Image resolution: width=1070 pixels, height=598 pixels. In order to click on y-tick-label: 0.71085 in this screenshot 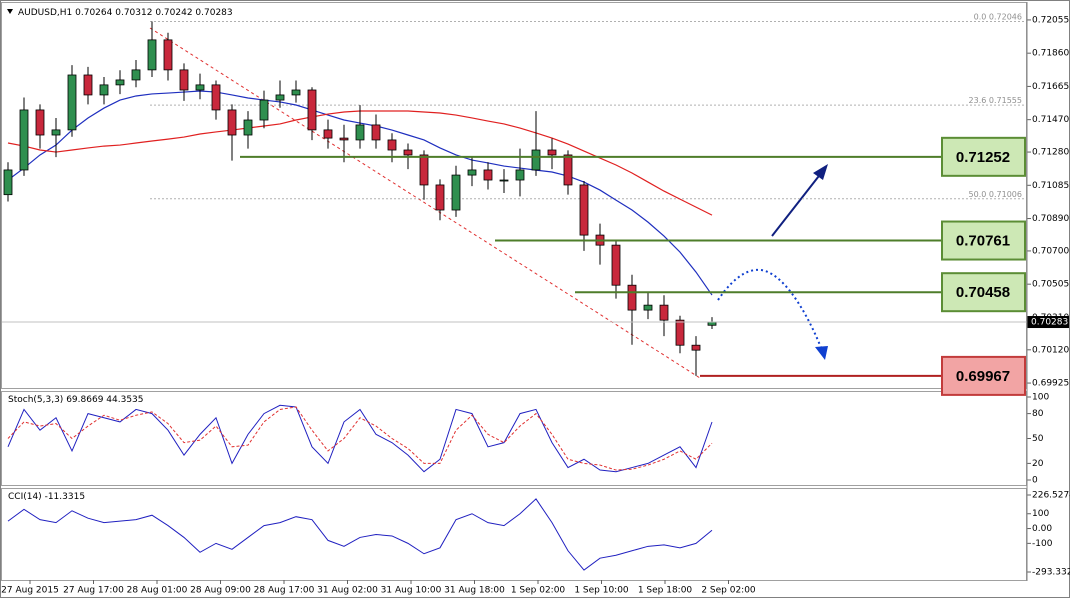, I will do `click(1050, 186)`.